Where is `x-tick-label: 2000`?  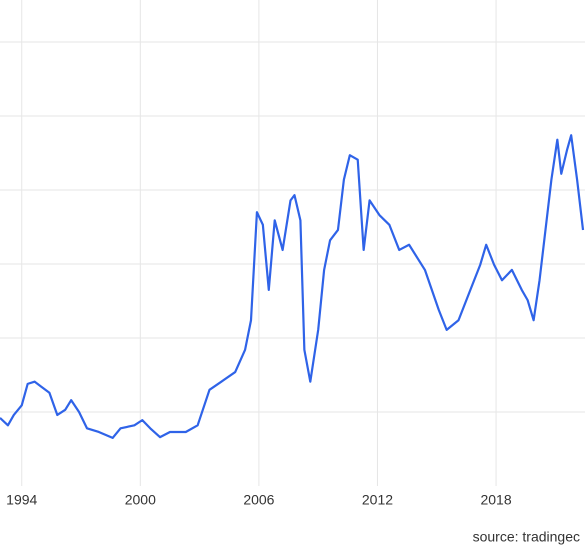
x-tick-label: 2000 is located at coordinates (140, 500).